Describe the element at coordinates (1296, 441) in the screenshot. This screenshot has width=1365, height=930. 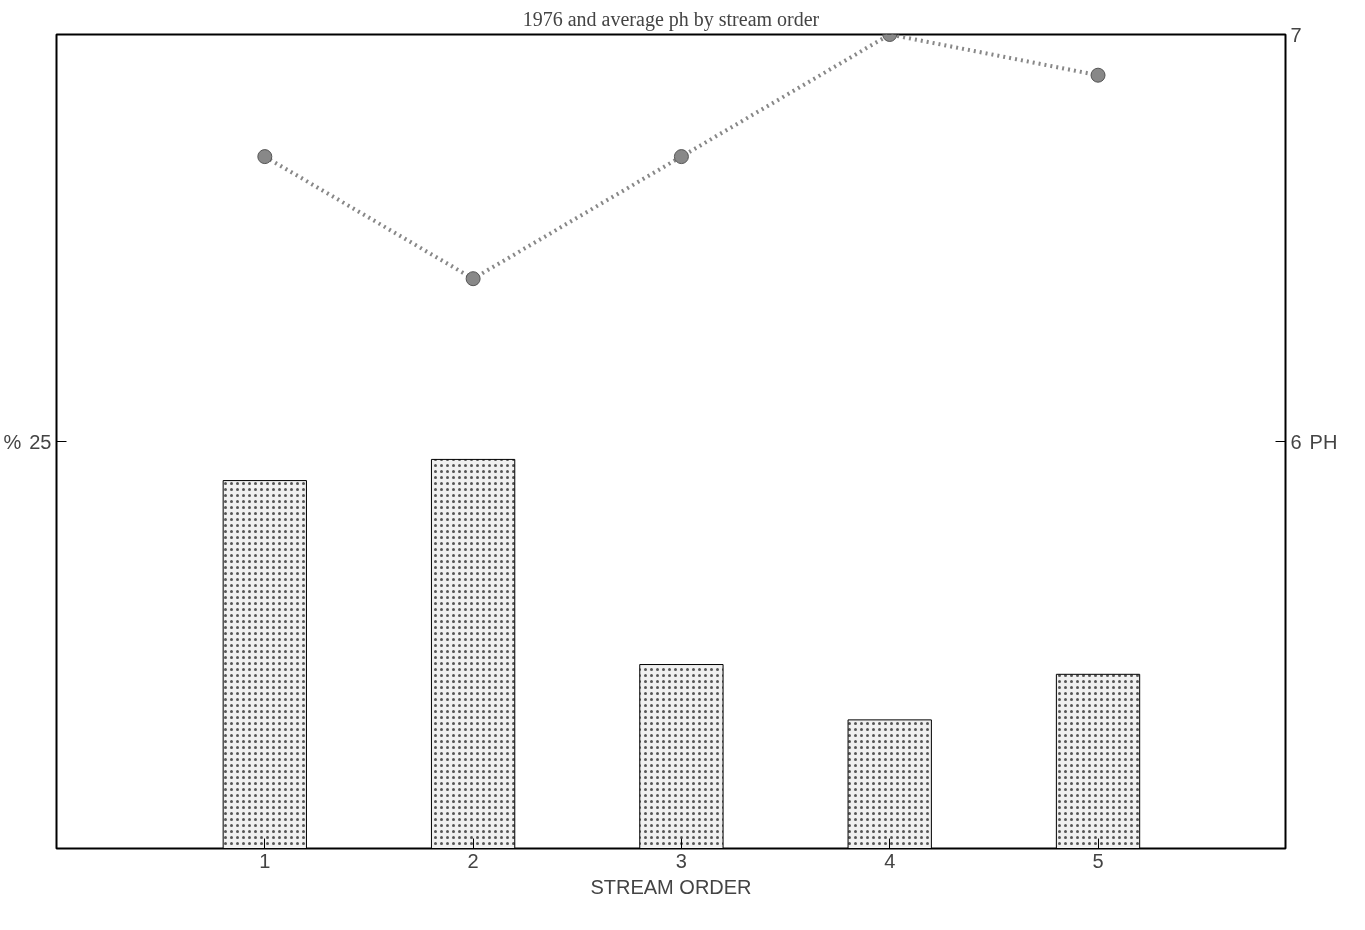
I see `y2-tick-label: 6` at that location.